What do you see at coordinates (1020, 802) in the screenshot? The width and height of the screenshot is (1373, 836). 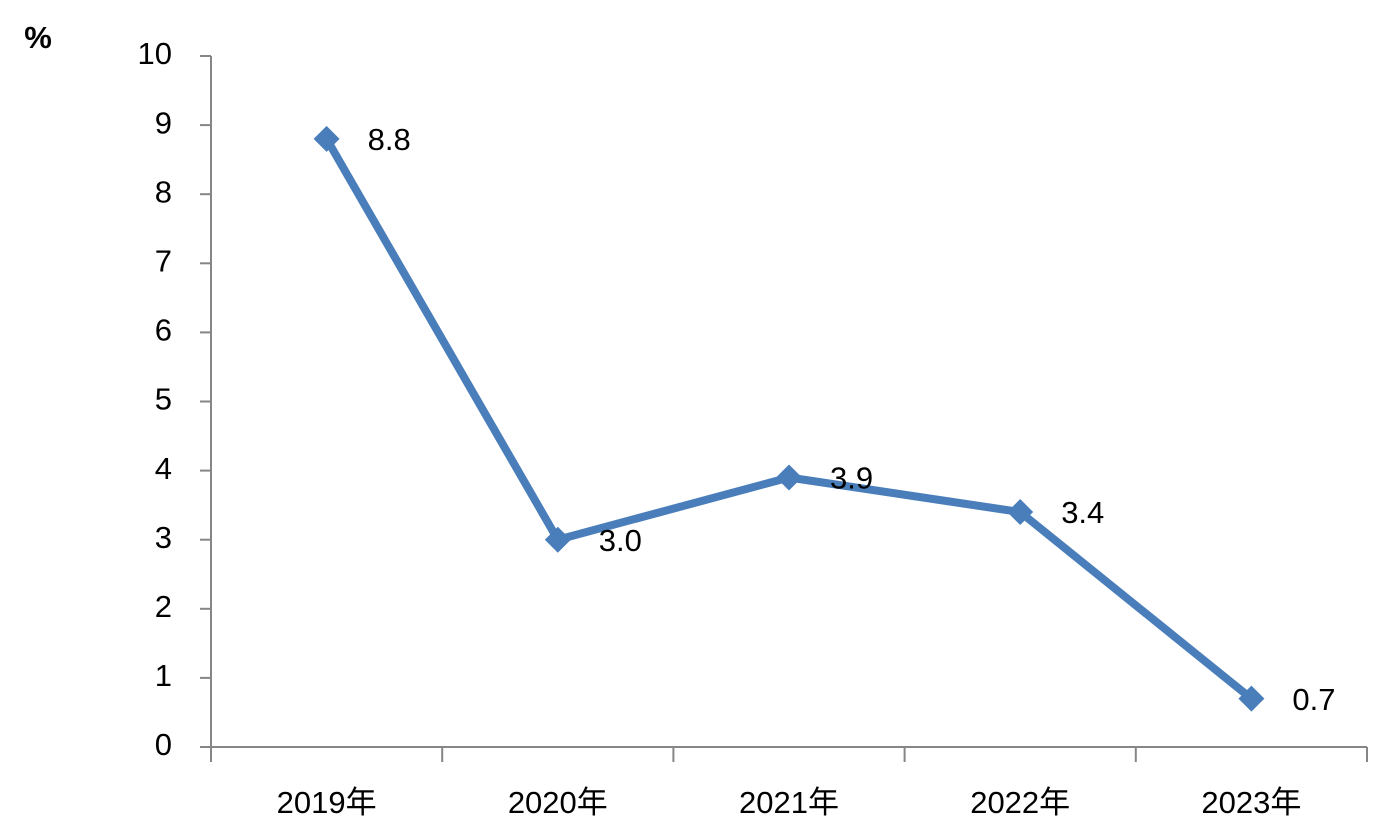 I see `x-tick-label: 2022年` at bounding box center [1020, 802].